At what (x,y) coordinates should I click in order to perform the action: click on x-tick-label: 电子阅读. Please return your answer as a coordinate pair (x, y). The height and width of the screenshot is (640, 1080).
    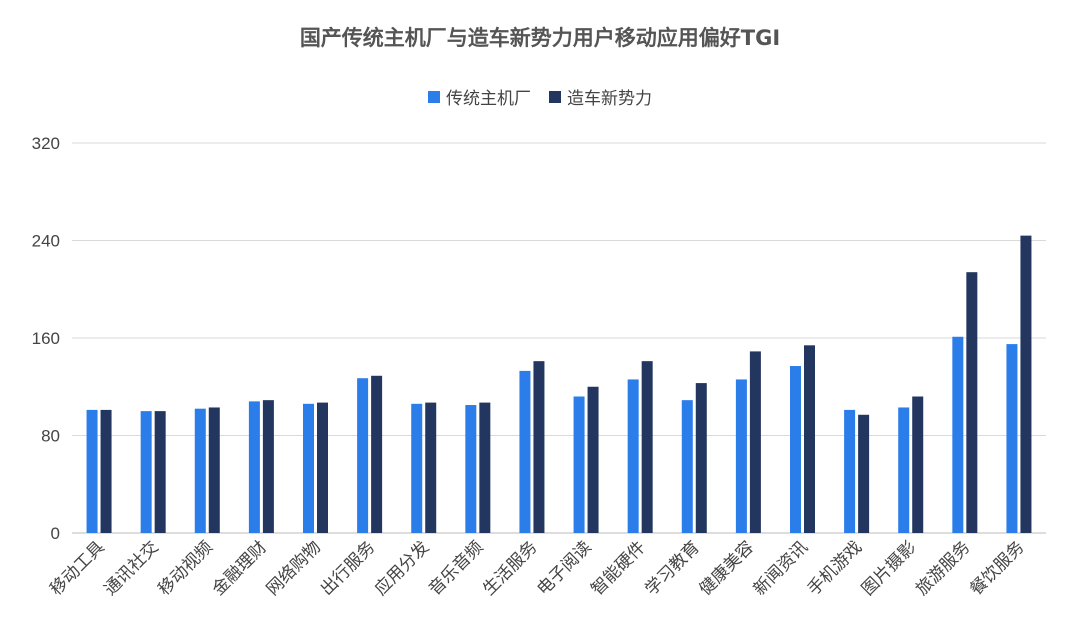
    Looking at the image, I should click on (564, 568).